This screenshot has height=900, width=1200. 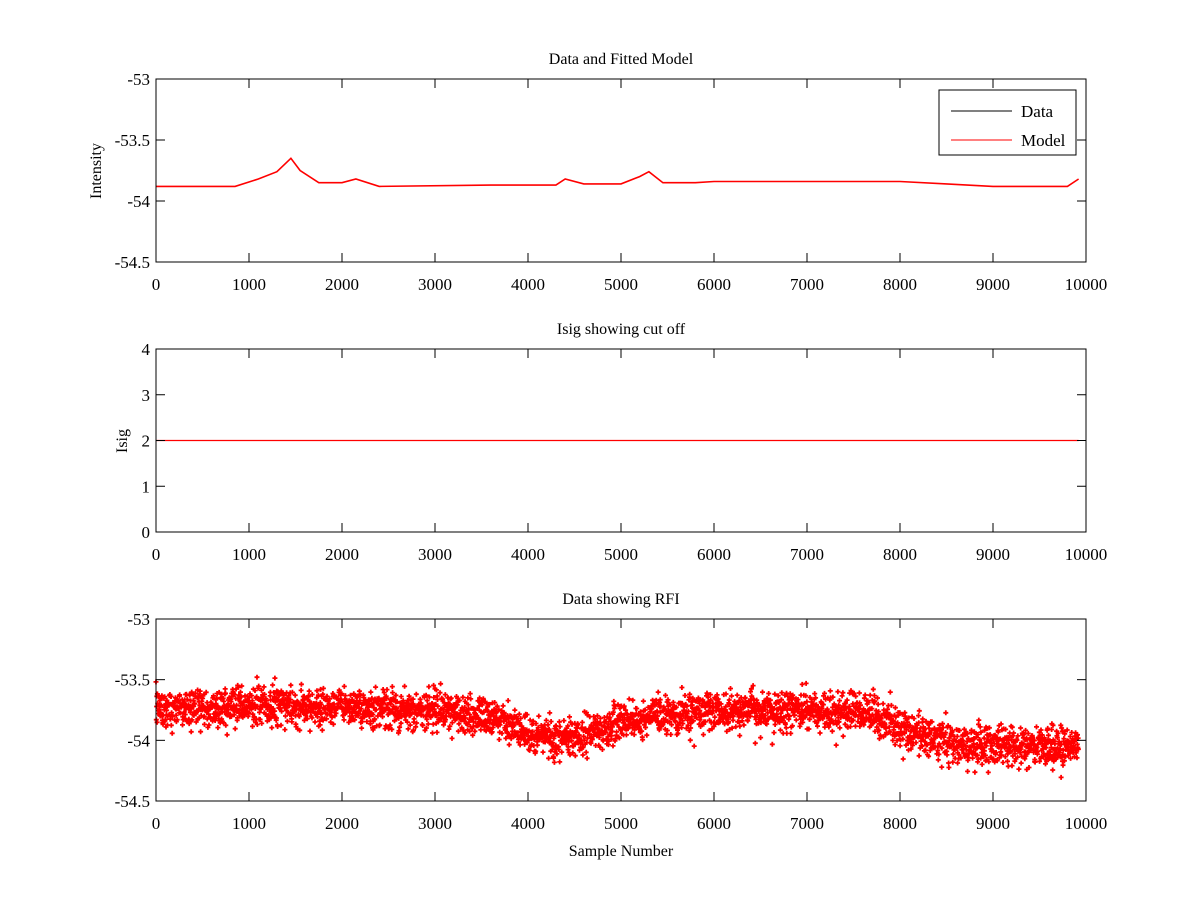 What do you see at coordinates (146, 349) in the screenshot?
I see `y-tick-label: 4` at bounding box center [146, 349].